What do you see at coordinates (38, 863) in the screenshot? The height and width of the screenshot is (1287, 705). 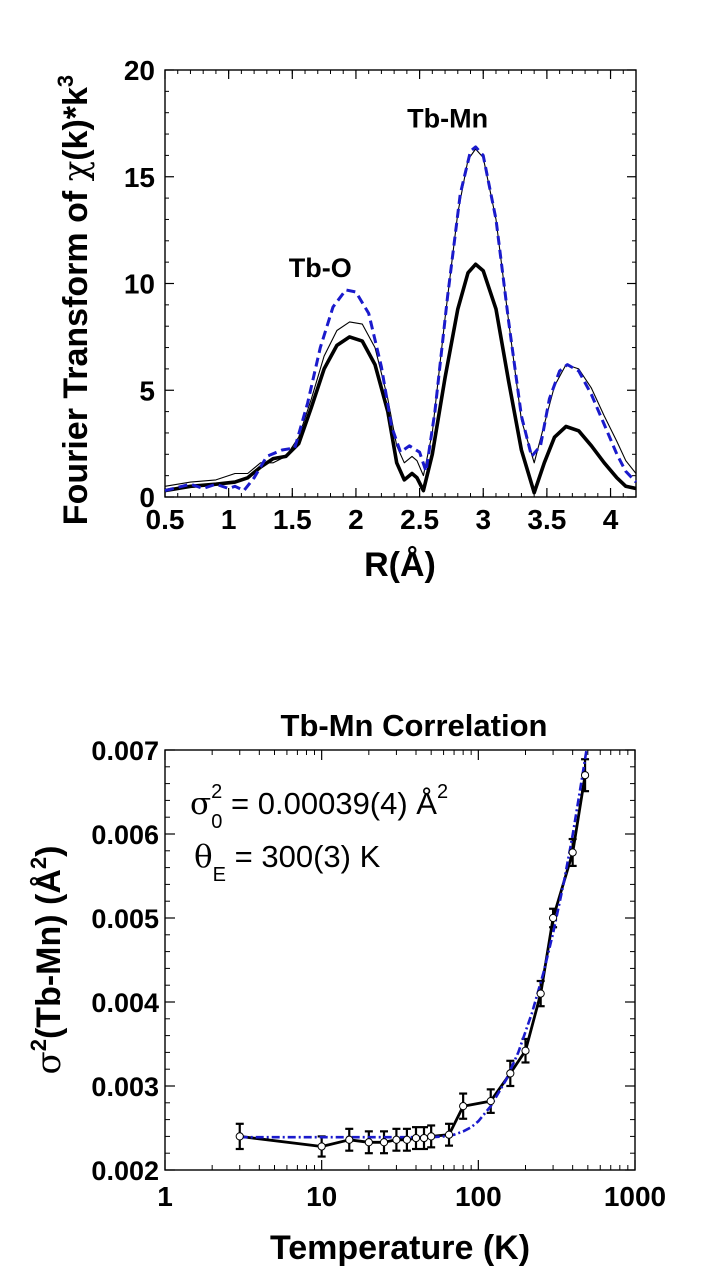 I see `c2-ylabel-sup2: 2` at bounding box center [38, 863].